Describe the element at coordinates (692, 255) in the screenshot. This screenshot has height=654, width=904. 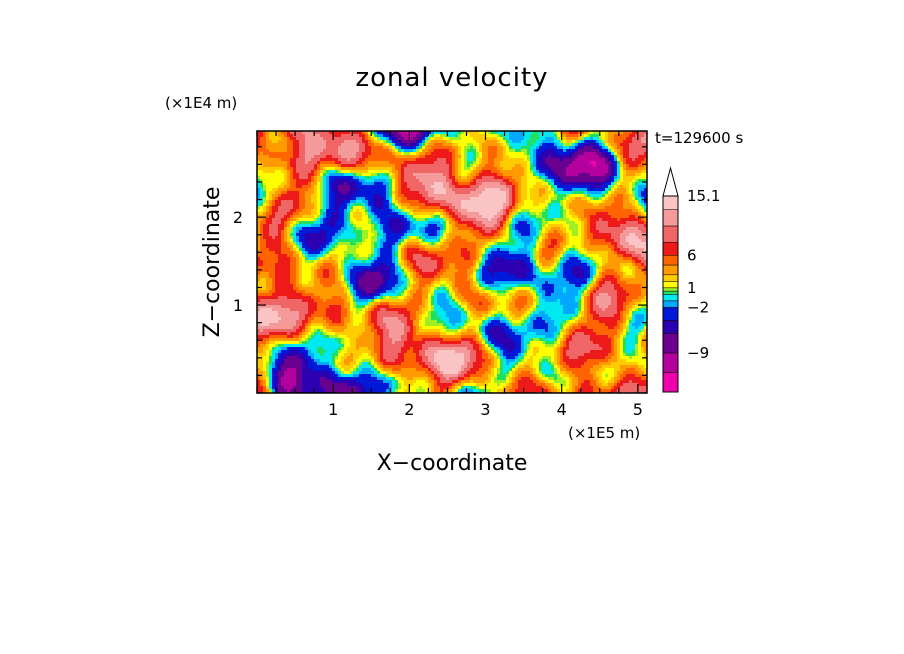
I see `colorbar-label: 6` at that location.